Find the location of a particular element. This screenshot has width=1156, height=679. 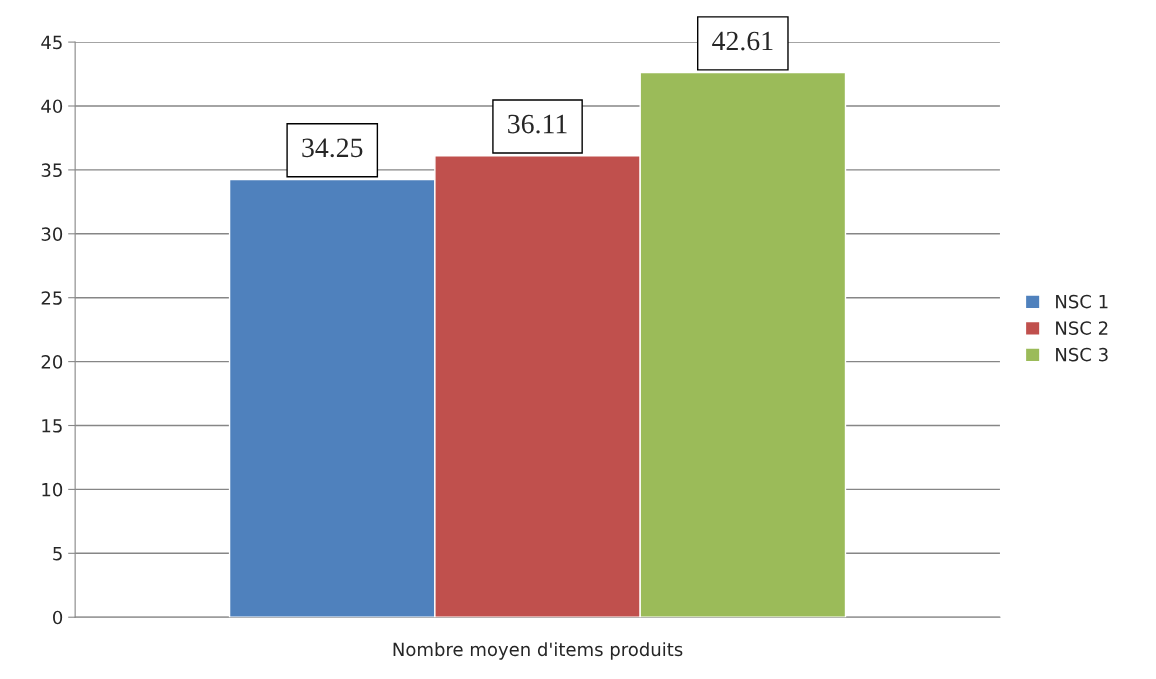

y-tick-label: 35 is located at coordinates (51, 170).